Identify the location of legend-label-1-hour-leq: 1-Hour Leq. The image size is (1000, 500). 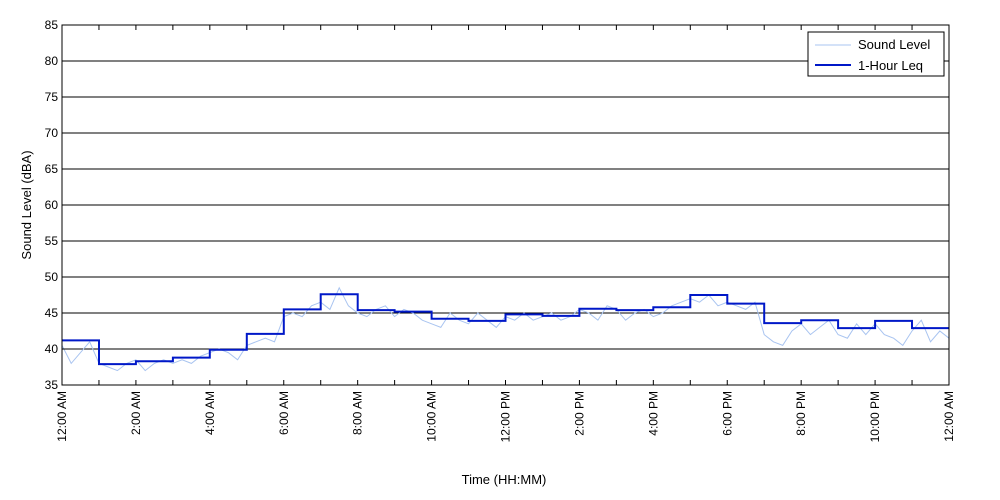
(890, 65).